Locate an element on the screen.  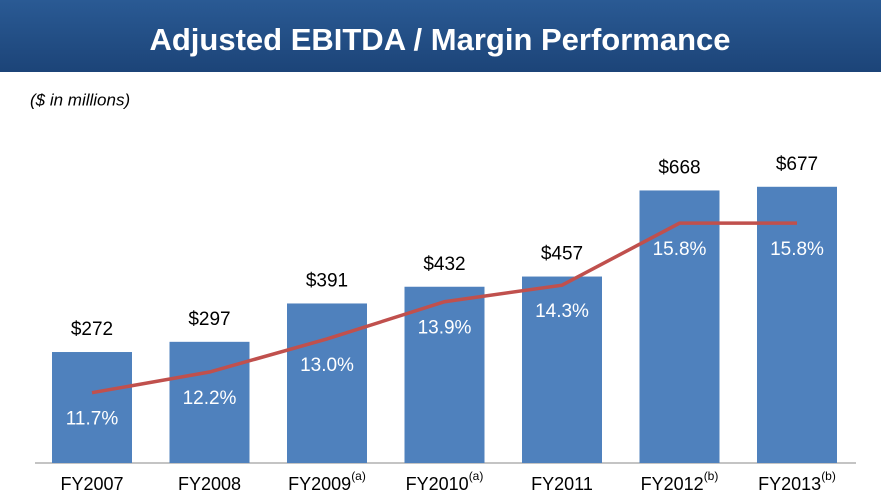
category-name: FY2008 is located at coordinates (209, 484).